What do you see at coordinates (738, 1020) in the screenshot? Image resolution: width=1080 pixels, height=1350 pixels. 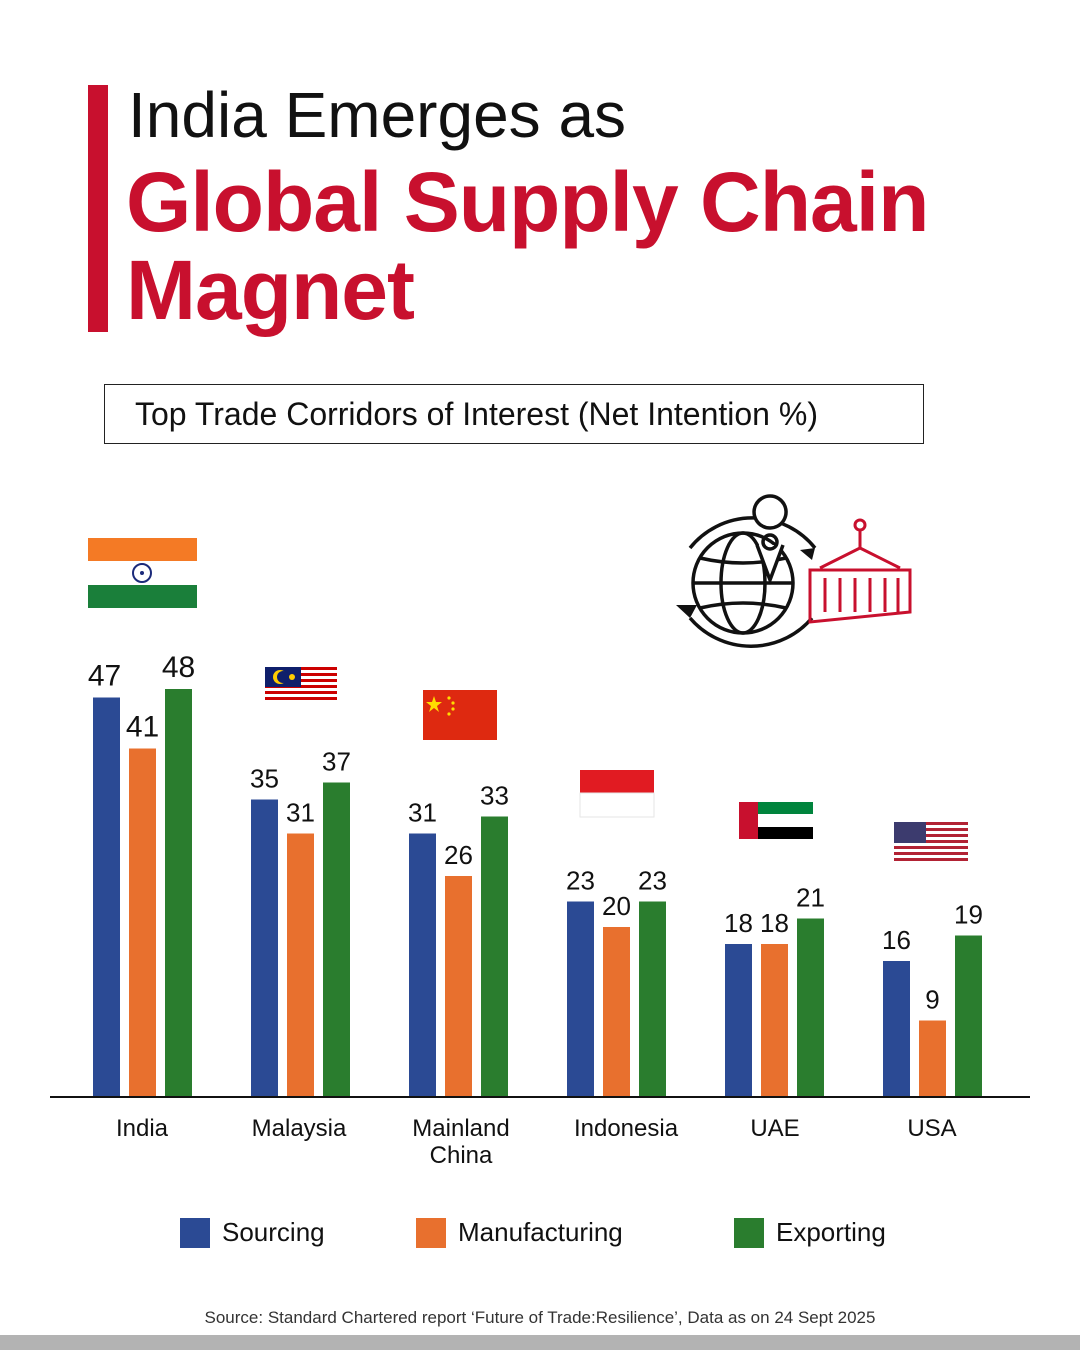 I see `bar-uae-sourcing` at bounding box center [738, 1020].